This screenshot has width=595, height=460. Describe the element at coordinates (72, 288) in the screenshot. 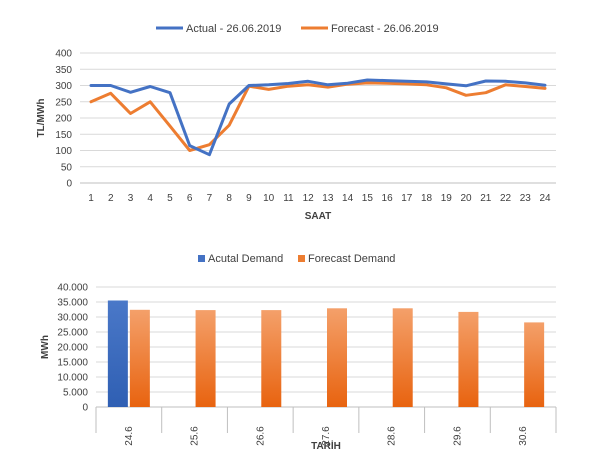

I see `y-tick-label: 40.000` at that location.